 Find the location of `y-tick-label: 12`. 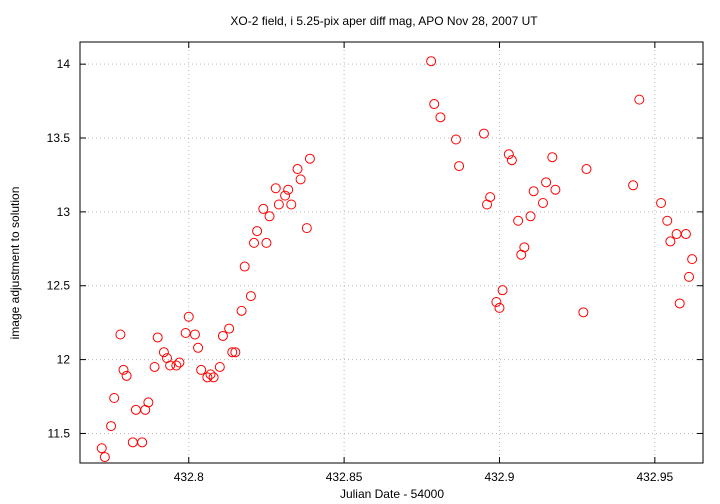

y-tick-label: 12 is located at coordinates (64, 360).